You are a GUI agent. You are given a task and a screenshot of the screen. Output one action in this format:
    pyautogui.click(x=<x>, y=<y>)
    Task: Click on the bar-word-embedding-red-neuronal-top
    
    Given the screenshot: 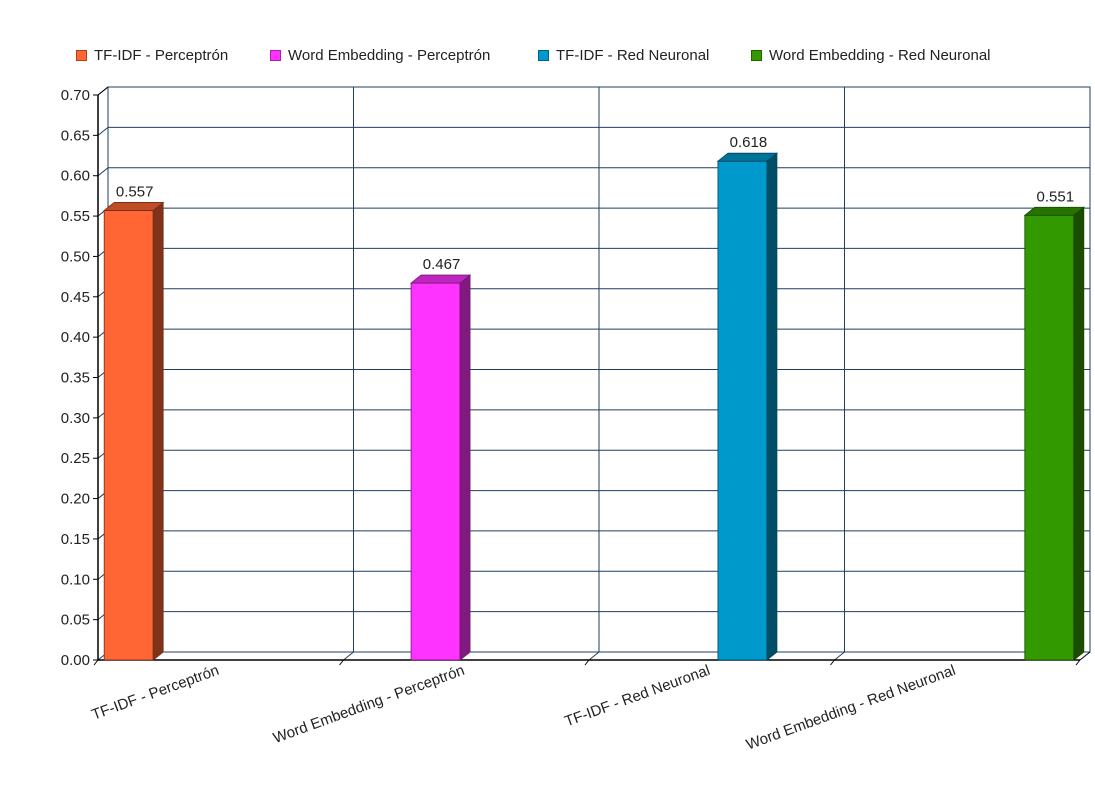 What is the action you would take?
    pyautogui.click(x=1054, y=211)
    